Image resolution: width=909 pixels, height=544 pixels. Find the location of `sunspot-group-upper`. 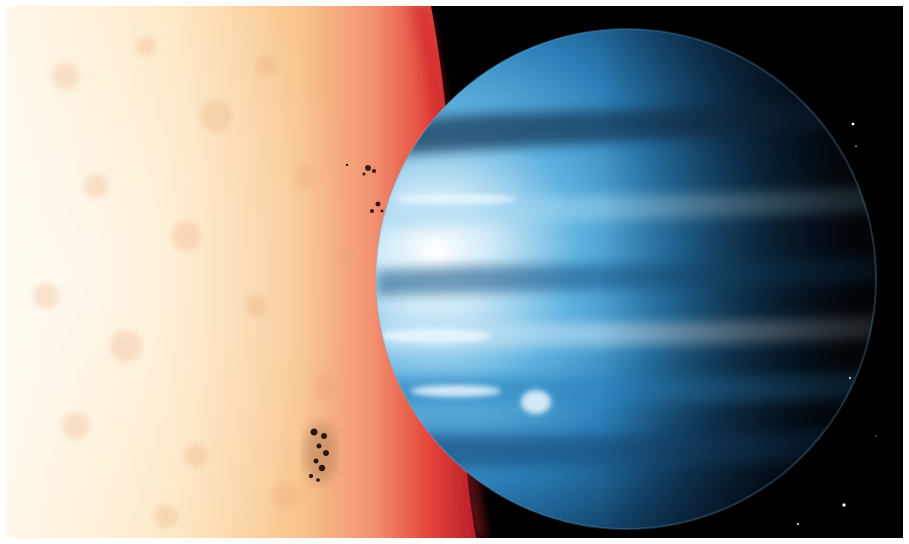

sunspot-group-upper is located at coordinates (364, 188).